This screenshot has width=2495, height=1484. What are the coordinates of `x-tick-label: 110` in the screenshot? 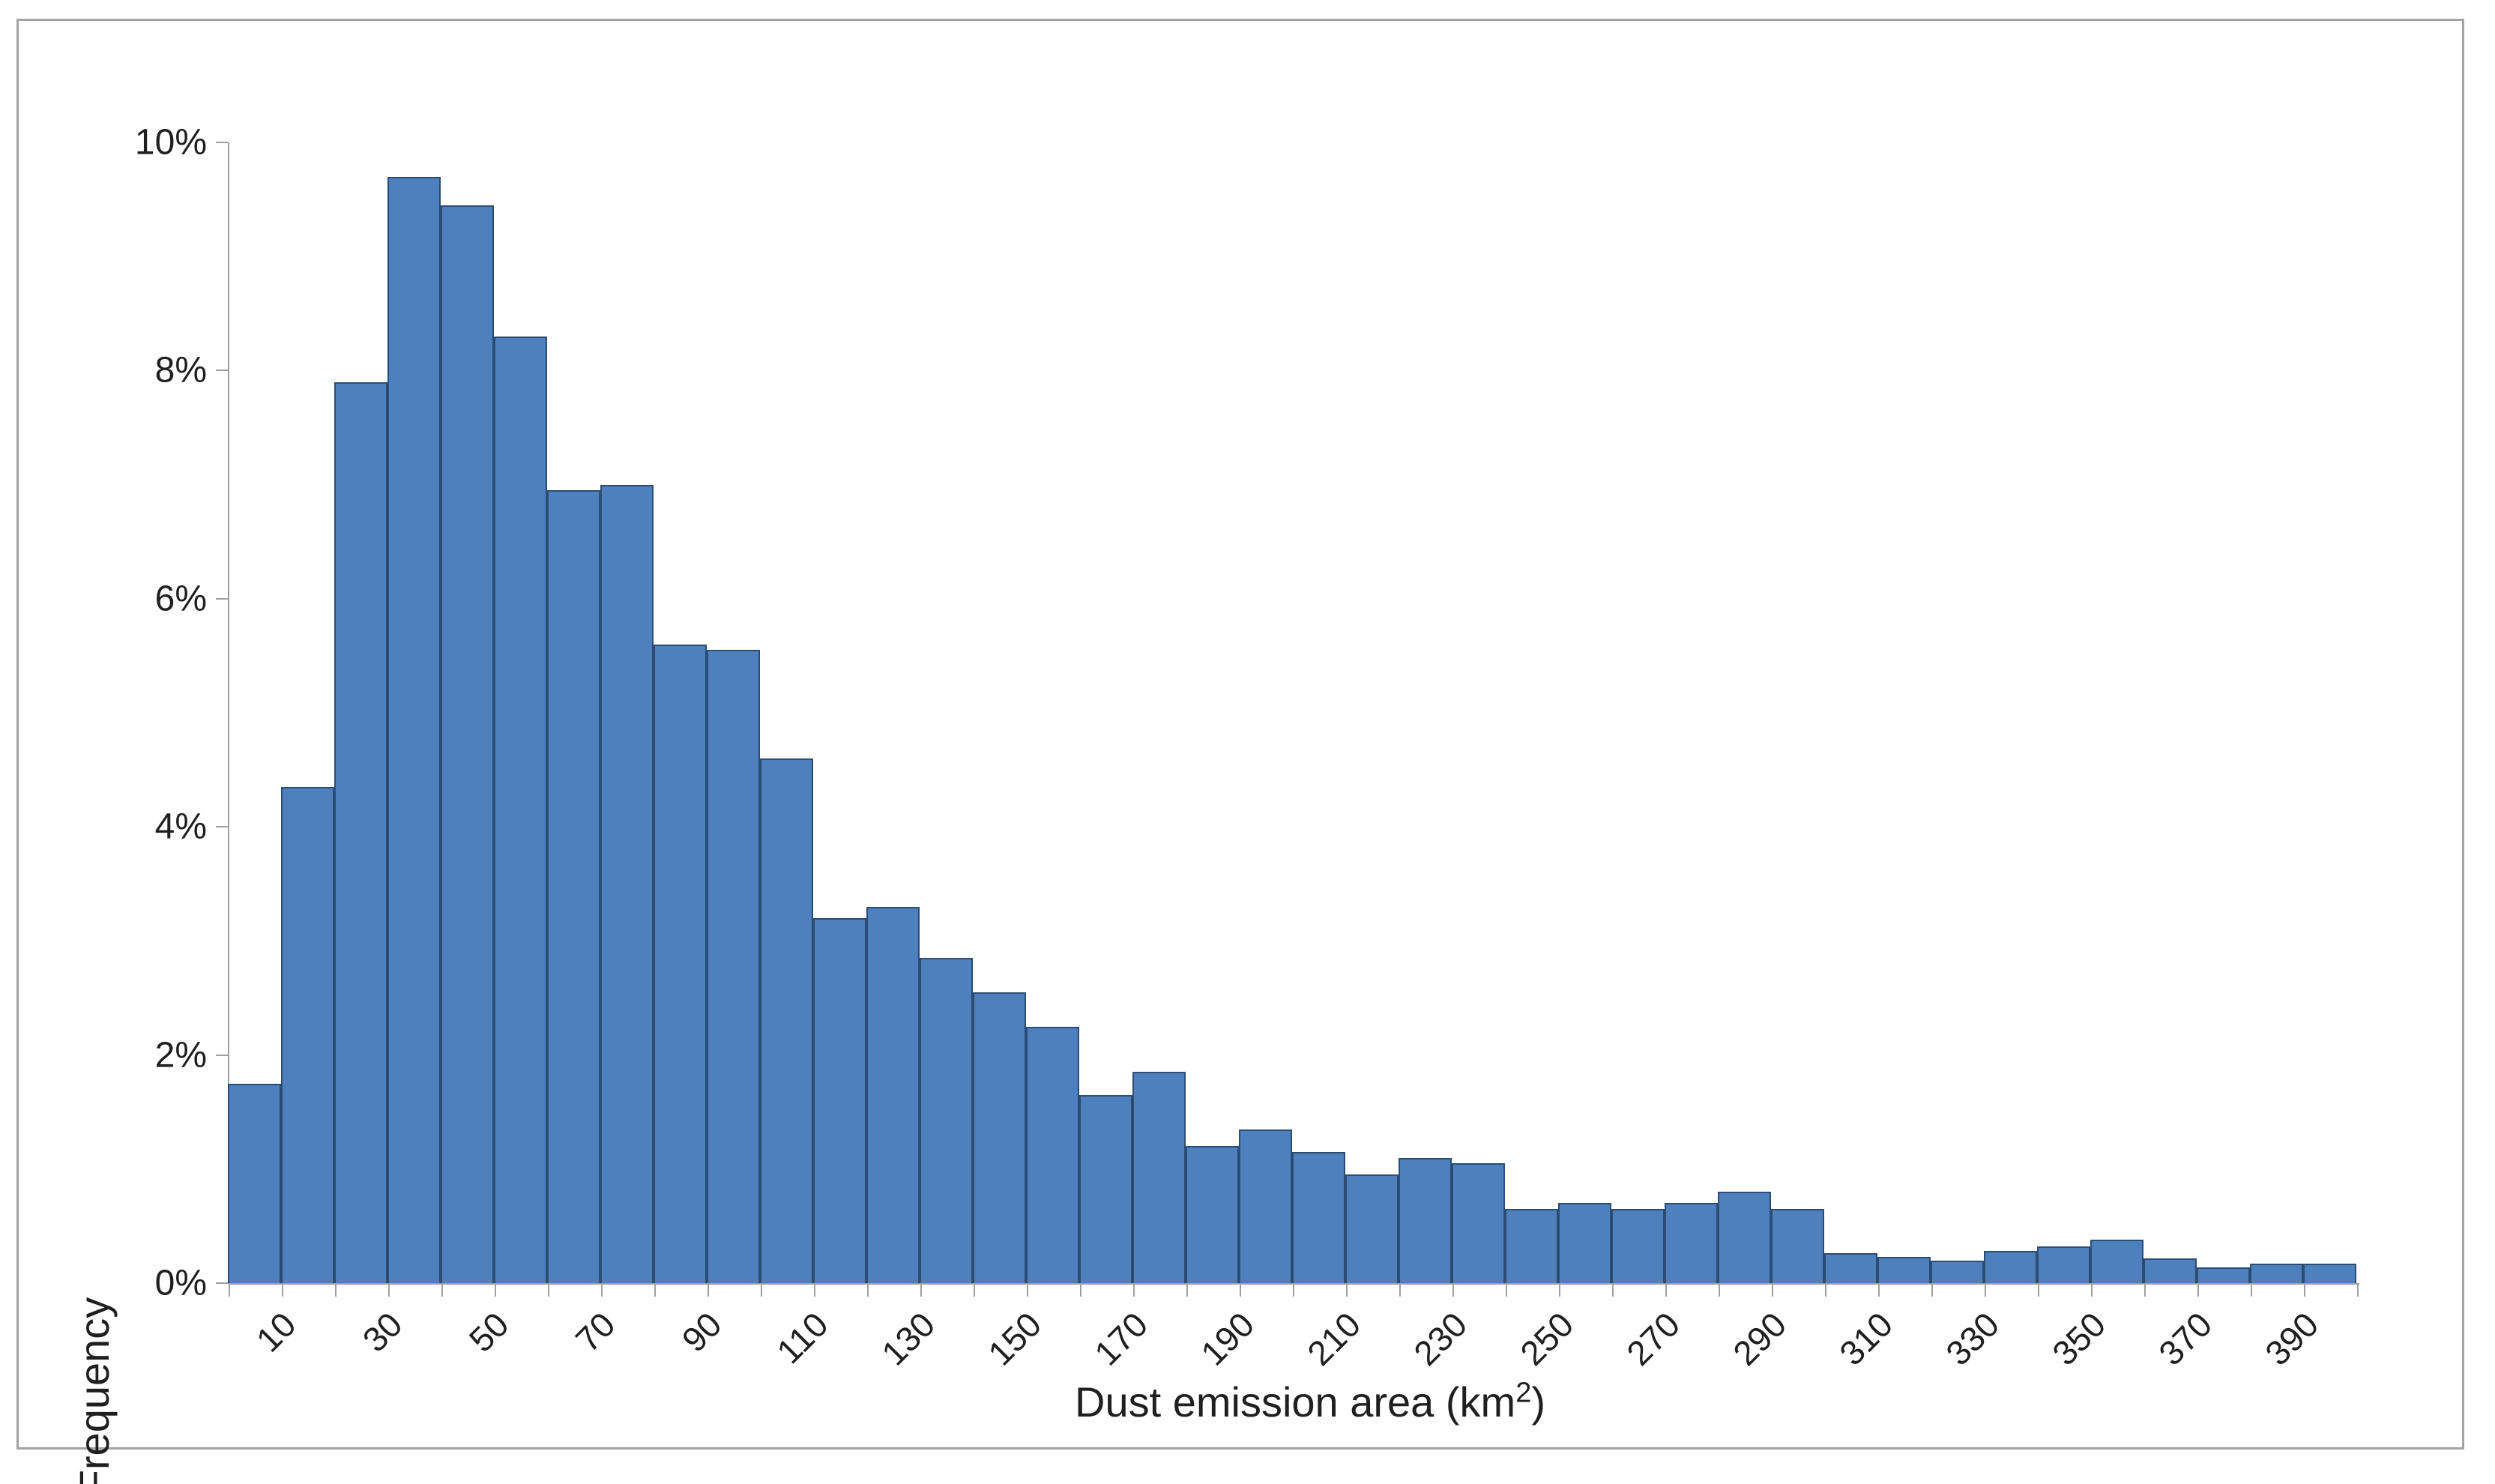 It's located at (802, 1338).